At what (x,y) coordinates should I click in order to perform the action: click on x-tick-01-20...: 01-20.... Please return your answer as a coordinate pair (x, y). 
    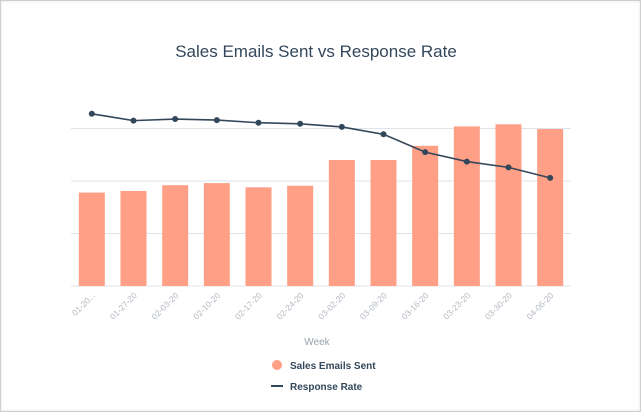
    Looking at the image, I should click on (83, 303).